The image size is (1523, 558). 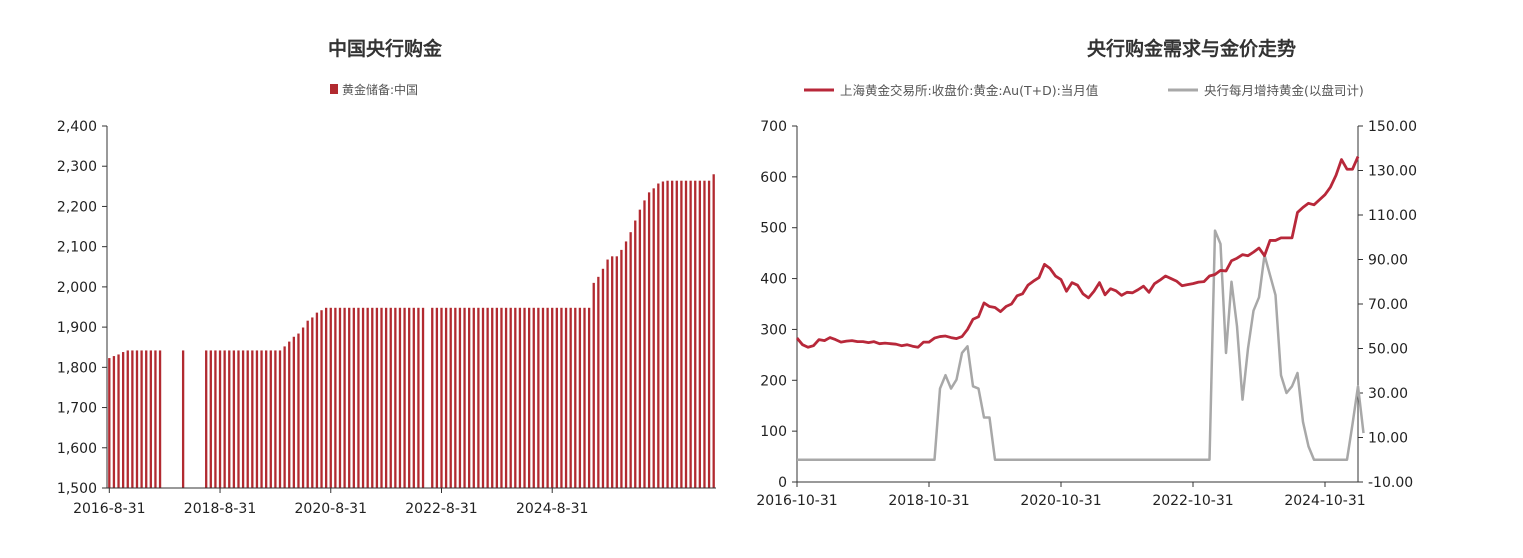 I want to click on x-tick-label: 2022-10-31, so click(x=1192, y=501).